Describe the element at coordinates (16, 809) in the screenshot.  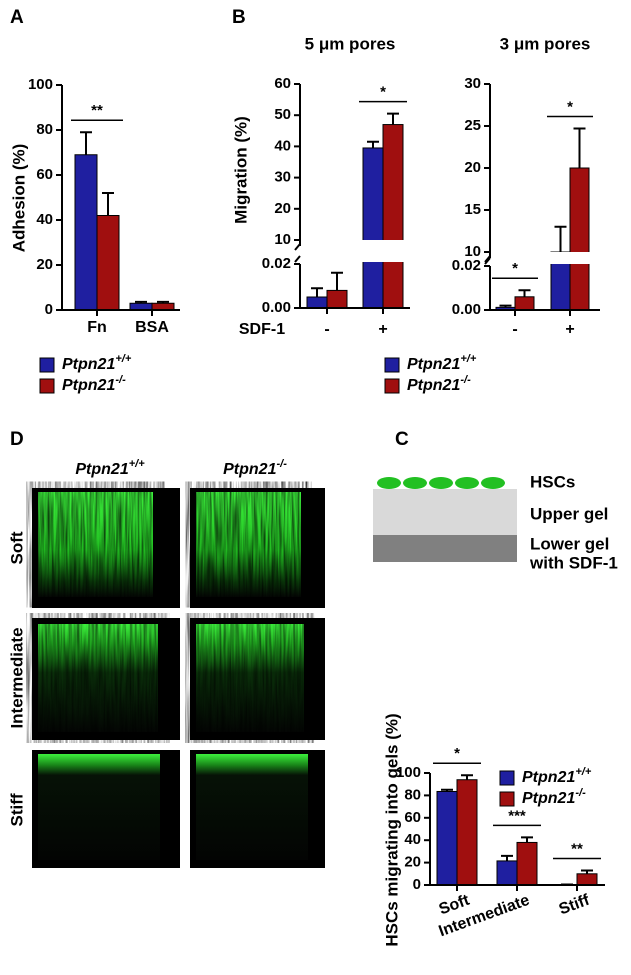
I see `row-label: Stiff` at that location.